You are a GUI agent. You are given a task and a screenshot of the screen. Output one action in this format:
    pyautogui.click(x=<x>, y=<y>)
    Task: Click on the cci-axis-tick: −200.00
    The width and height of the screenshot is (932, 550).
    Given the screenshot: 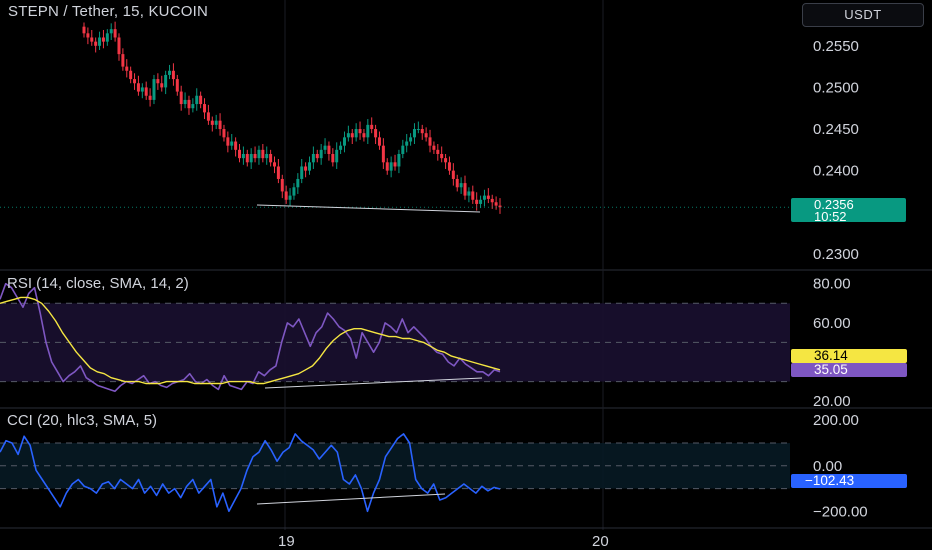 What is the action you would take?
    pyautogui.click(x=840, y=511)
    